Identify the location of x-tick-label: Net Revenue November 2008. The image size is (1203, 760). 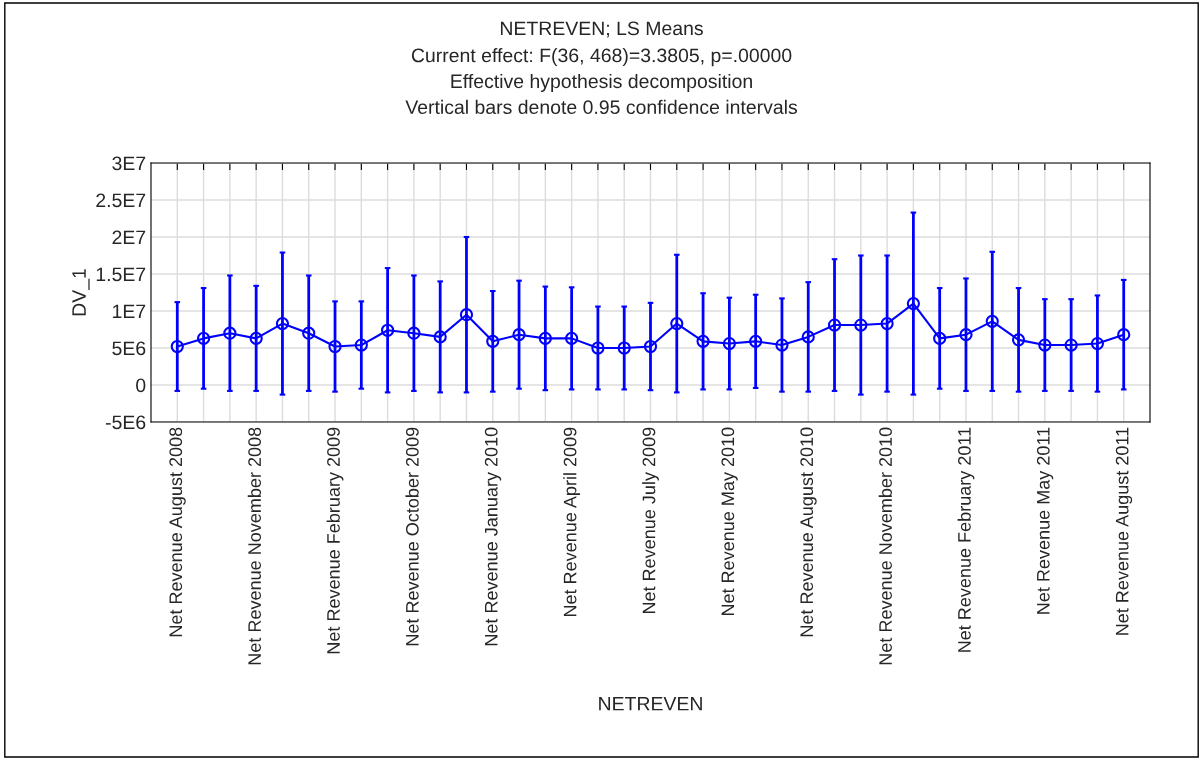
(254, 546).